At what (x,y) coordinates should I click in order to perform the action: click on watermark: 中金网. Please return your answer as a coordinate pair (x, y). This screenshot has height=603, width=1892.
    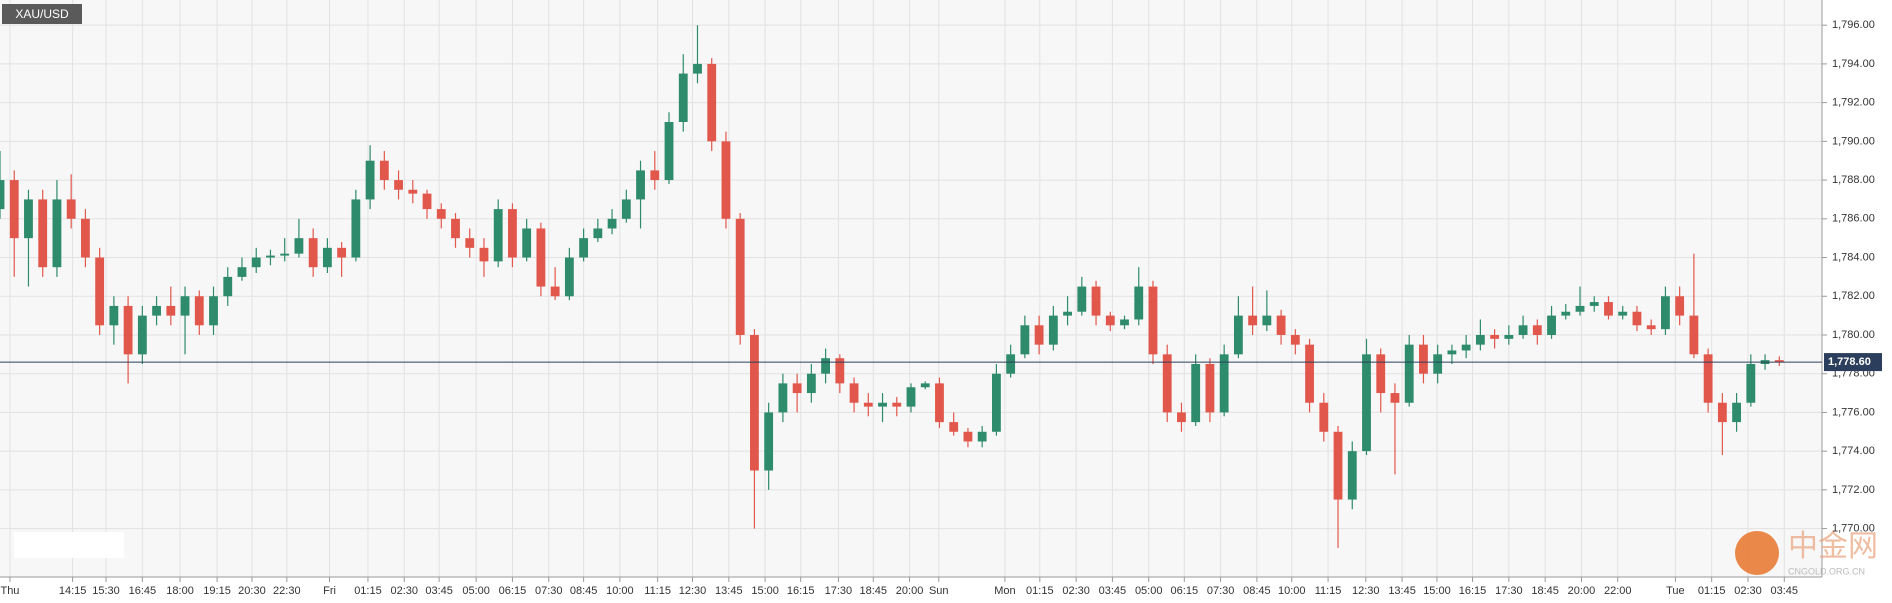
    Looking at the image, I should click on (1833, 546).